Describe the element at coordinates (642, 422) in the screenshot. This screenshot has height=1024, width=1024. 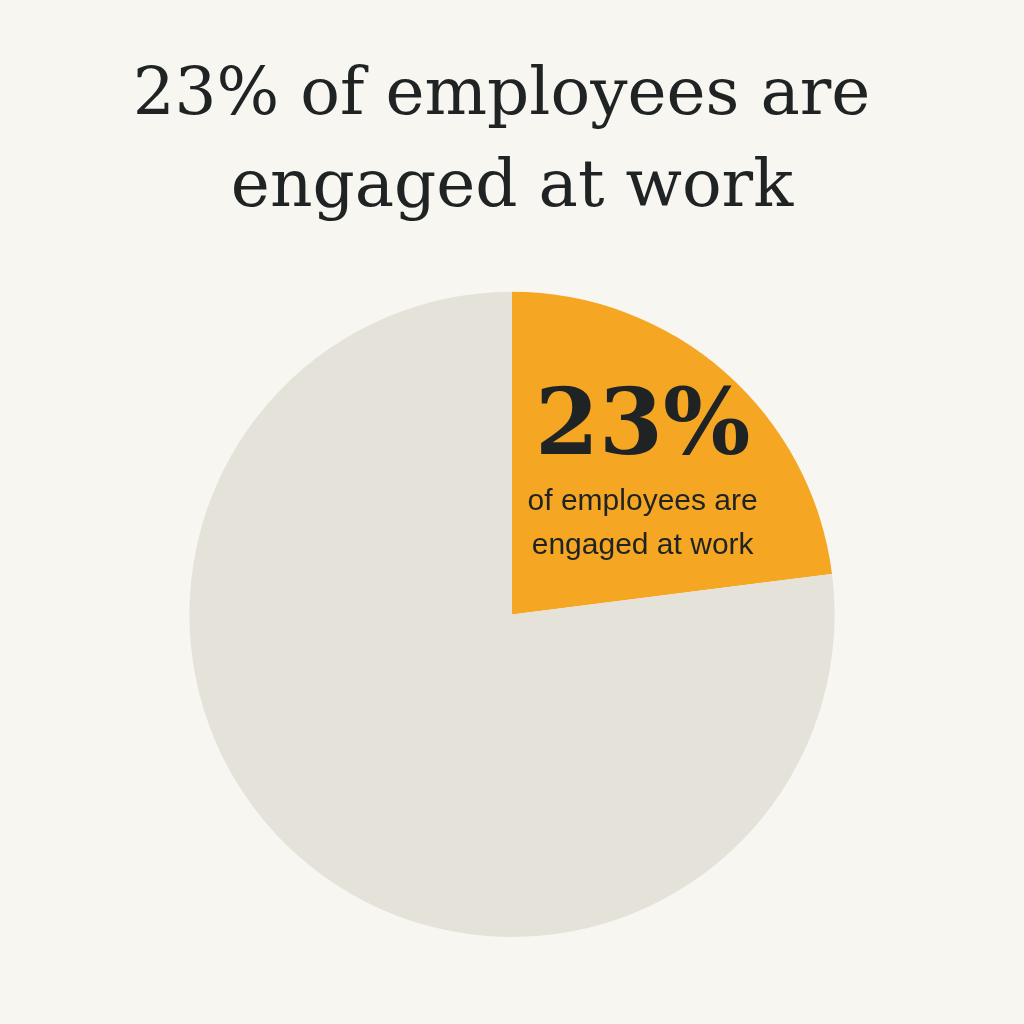
I see `data-label: 23%` at that location.